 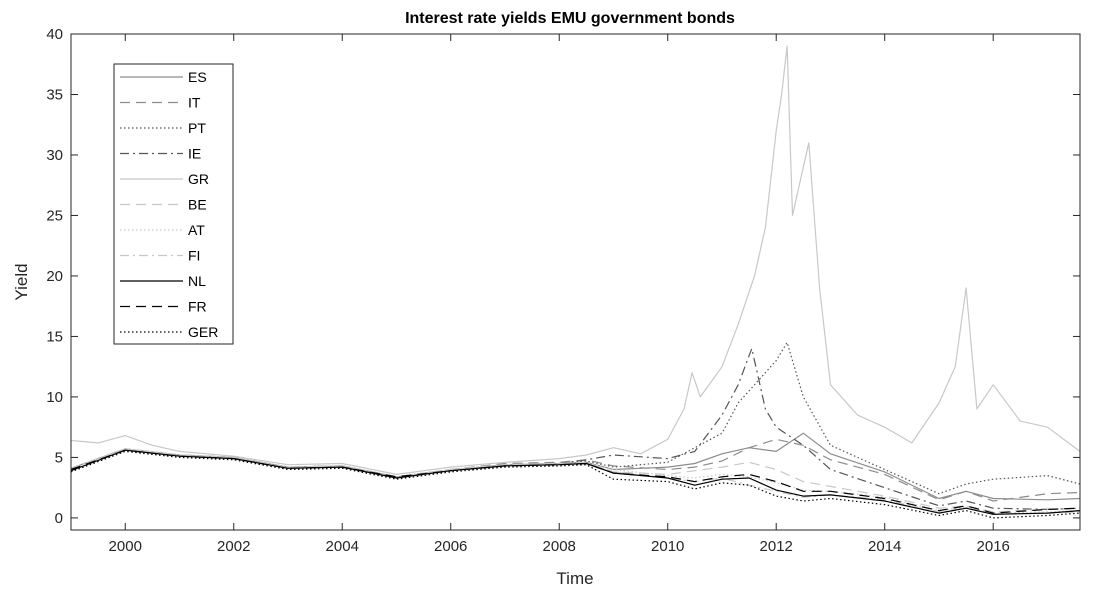 What do you see at coordinates (574, 578) in the screenshot?
I see `x-axis-label: Time` at bounding box center [574, 578].